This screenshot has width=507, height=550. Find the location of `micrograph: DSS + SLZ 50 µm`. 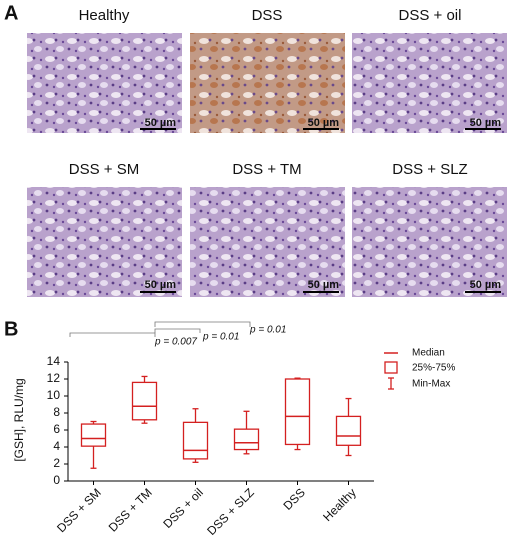

micrograph: DSS + SLZ 50 µm is located at coordinates (429, 229).